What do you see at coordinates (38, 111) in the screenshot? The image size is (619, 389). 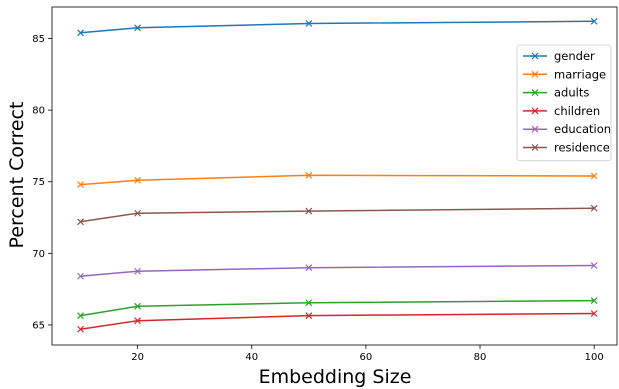 I see `y-tick-label-80: 80` at bounding box center [38, 111].